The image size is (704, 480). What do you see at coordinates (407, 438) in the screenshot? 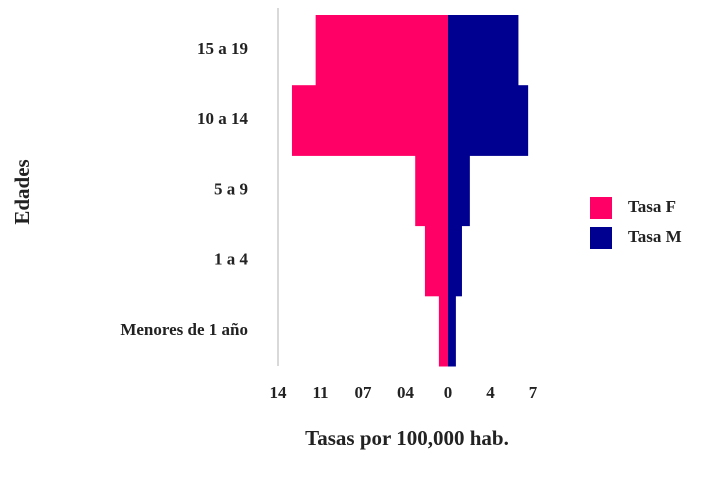
I see `x-axis-title: Tasas por 100,000 hab.` at bounding box center [407, 438].